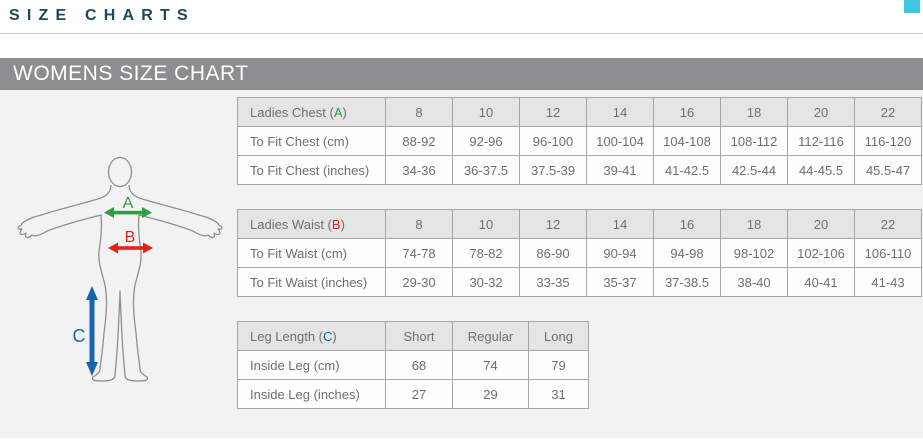 Image resolution: width=923 pixels, height=448 pixels. Describe the element at coordinates (687, 170) in the screenshot. I see `value-cell: 41-42.5` at that location.